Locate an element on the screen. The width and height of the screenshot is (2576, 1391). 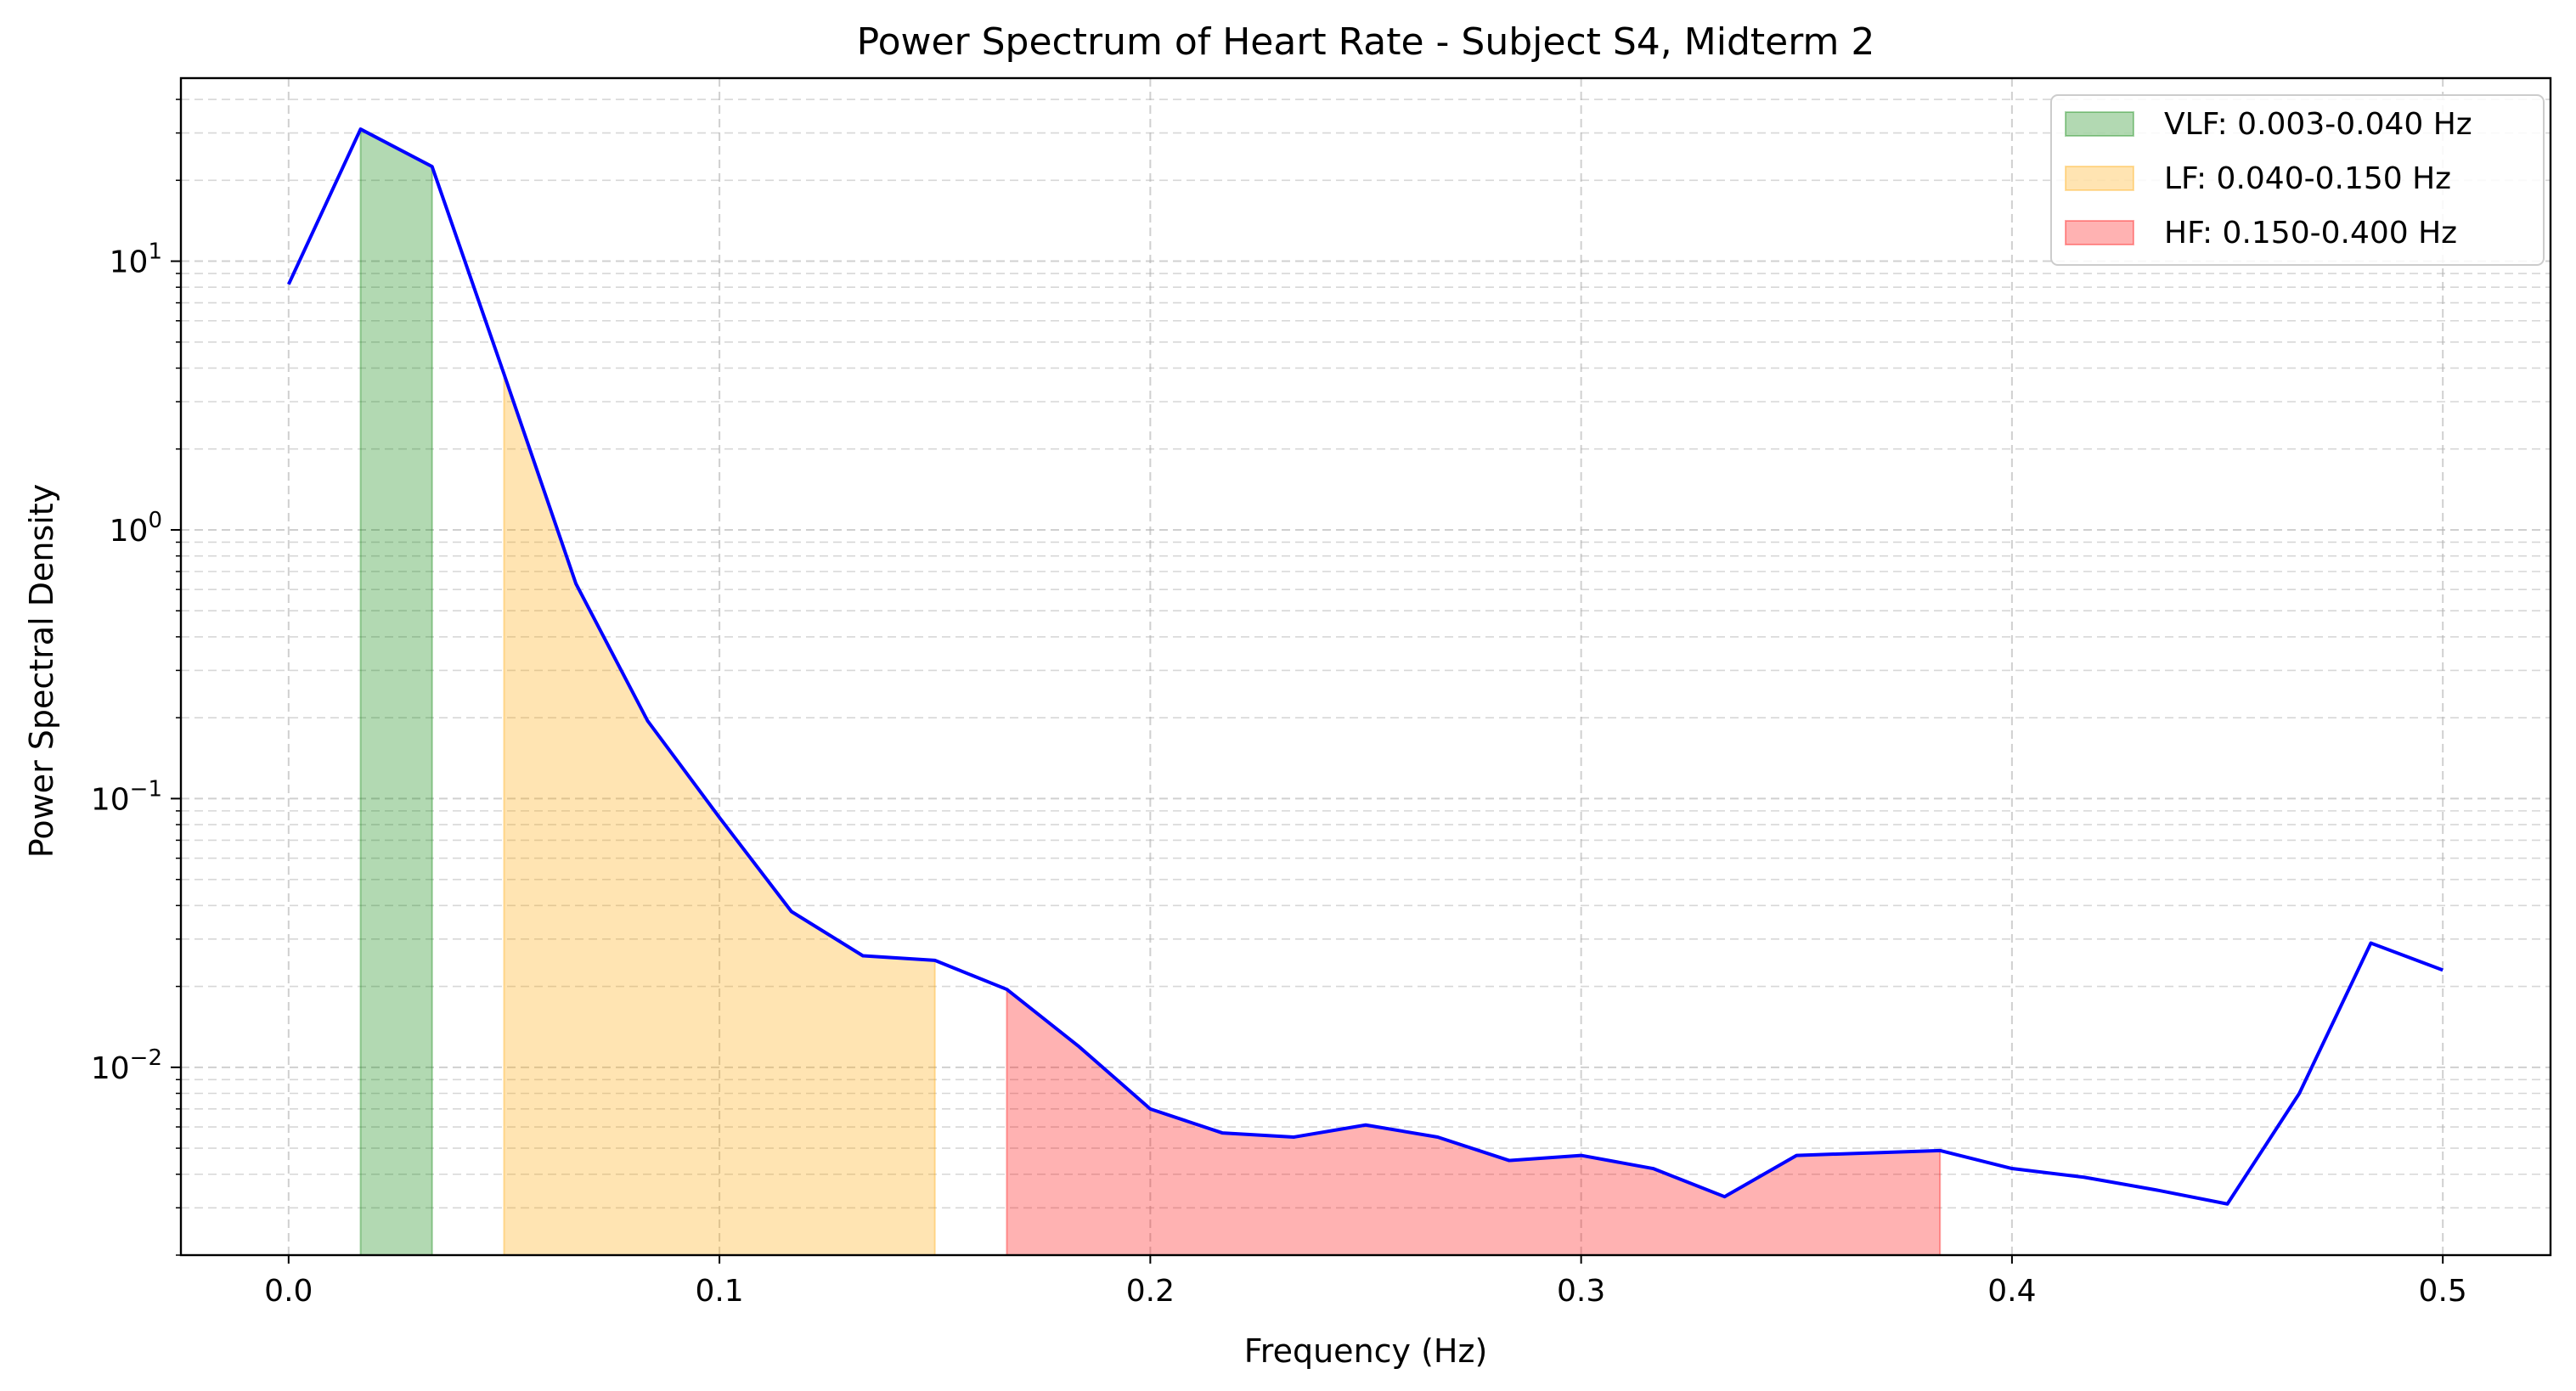
legend-swatch-hf is located at coordinates (2099, 232).